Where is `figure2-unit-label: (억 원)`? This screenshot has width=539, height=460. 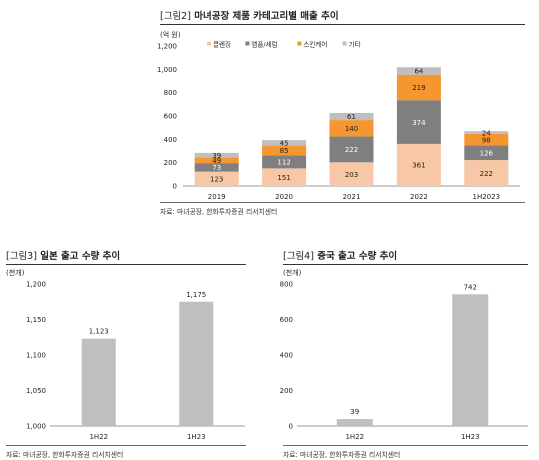
figure2-unit-label: (억 원) is located at coordinates (170, 34).